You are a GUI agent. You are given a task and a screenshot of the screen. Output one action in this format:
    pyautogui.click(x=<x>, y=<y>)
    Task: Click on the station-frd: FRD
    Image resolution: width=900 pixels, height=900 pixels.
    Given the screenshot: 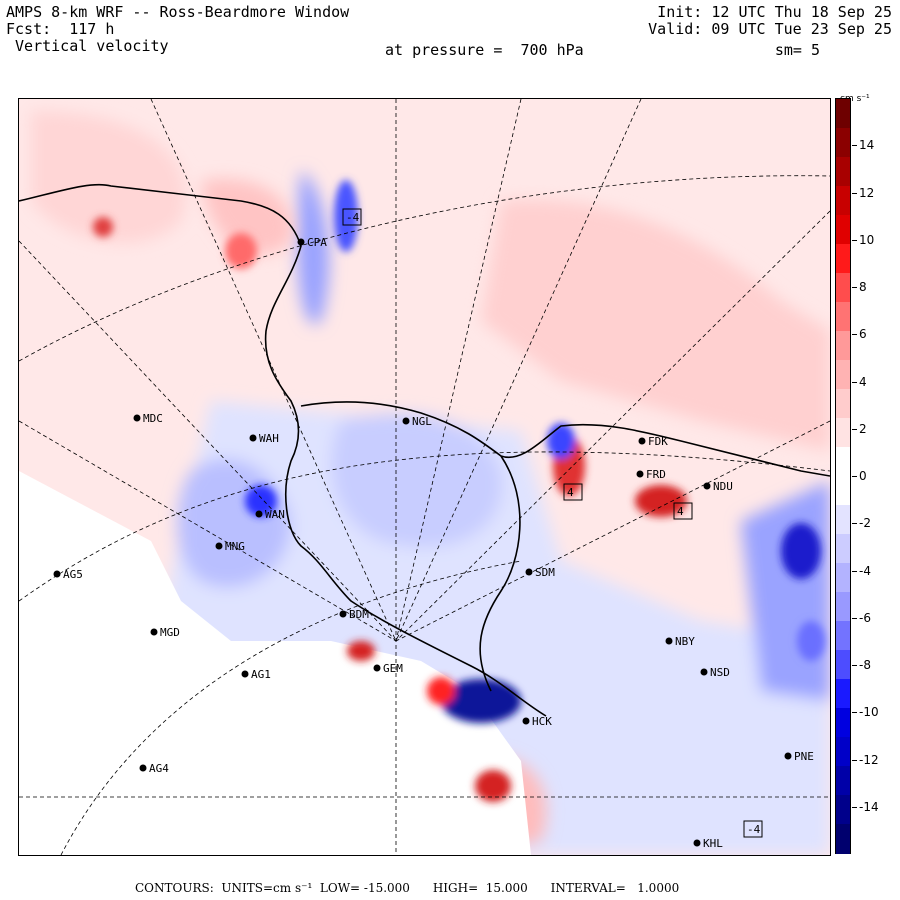 What is the action you would take?
    pyautogui.click(x=651, y=474)
    